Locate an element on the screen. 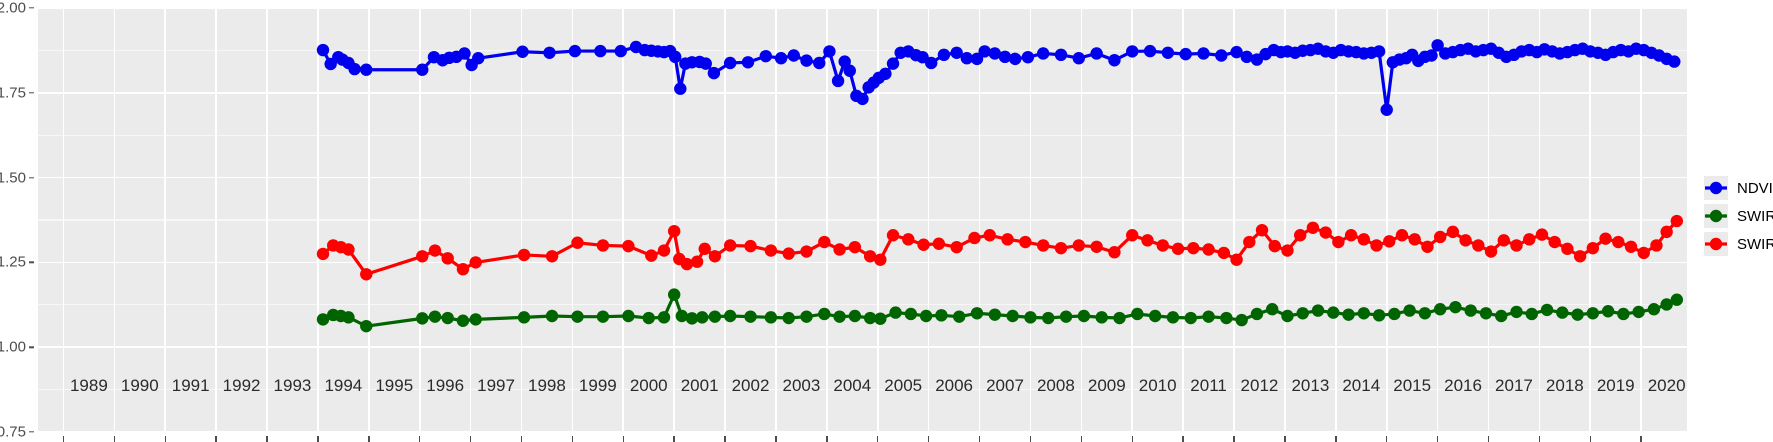 The width and height of the screenshot is (1773, 442). x-axis-tick-label: 2011 is located at coordinates (1208, 385).